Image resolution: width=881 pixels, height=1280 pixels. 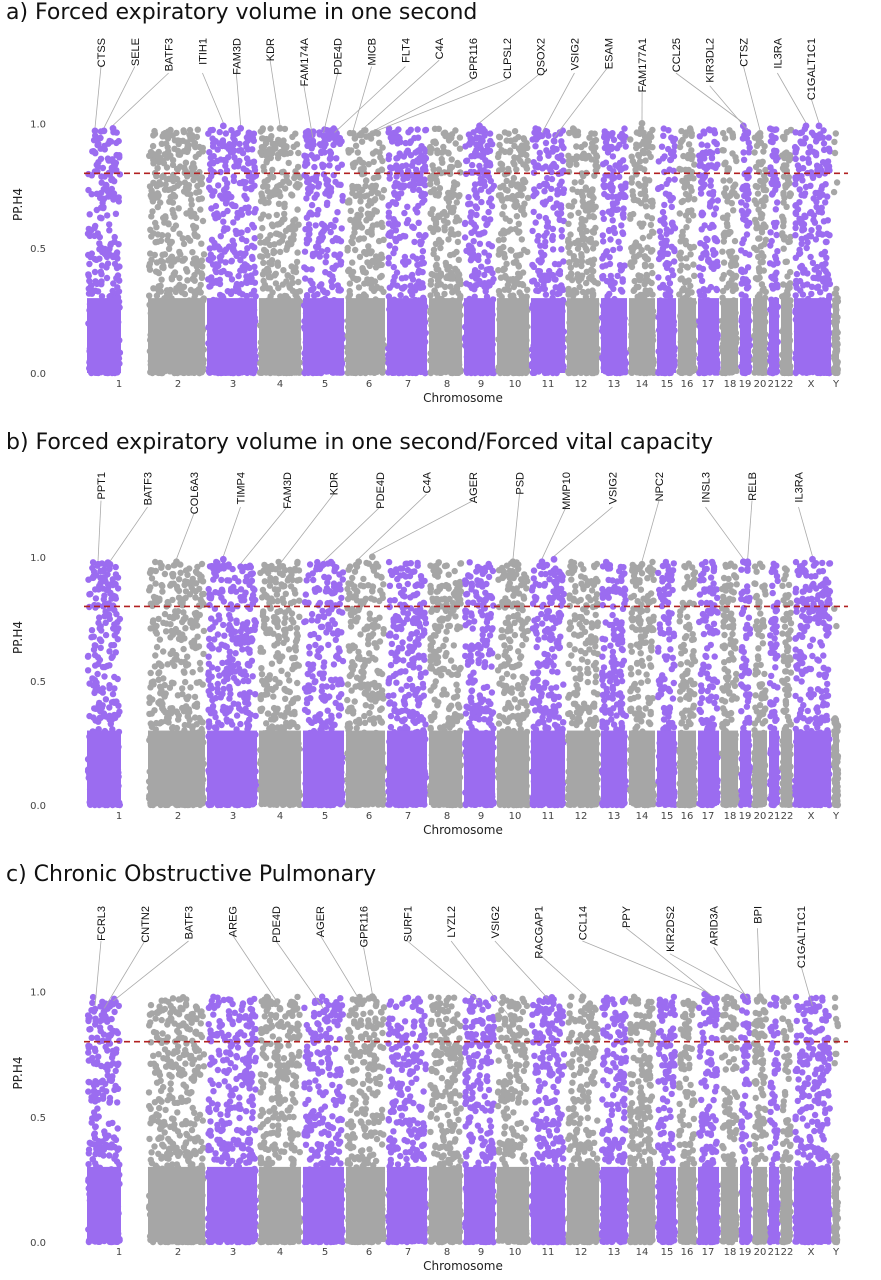 I want to click on chromosome-5-base, so click(x=323, y=335).